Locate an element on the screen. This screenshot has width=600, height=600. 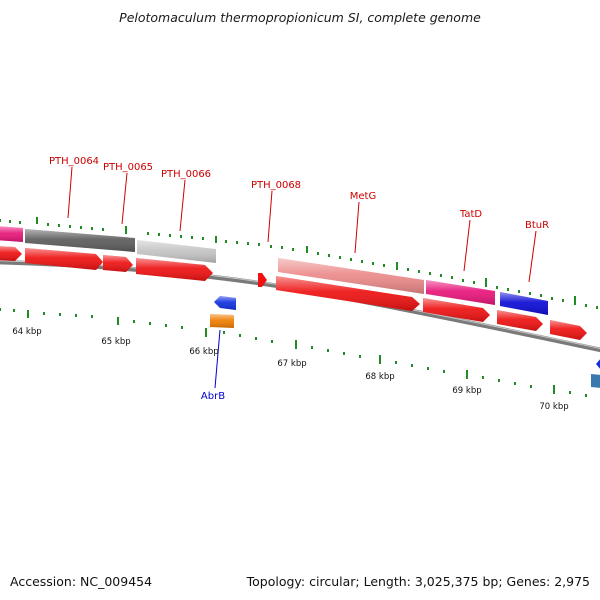
cds-arrow-1-gloss is located at coordinates (11, 253).